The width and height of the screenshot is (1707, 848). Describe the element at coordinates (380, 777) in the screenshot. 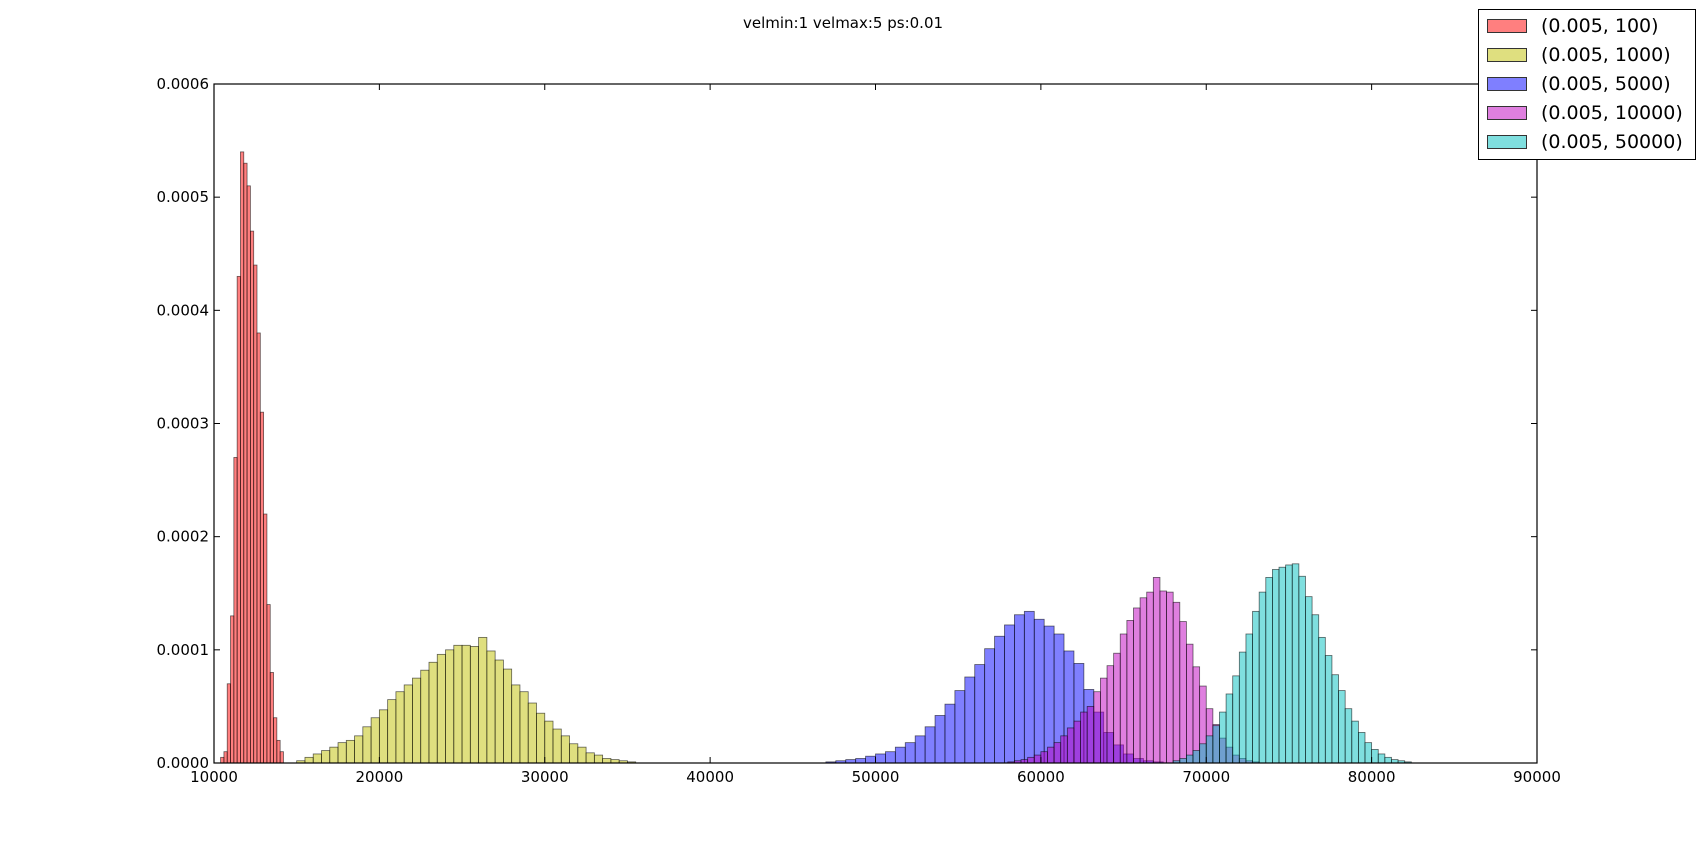

I see `x-tick-label: 20000` at that location.